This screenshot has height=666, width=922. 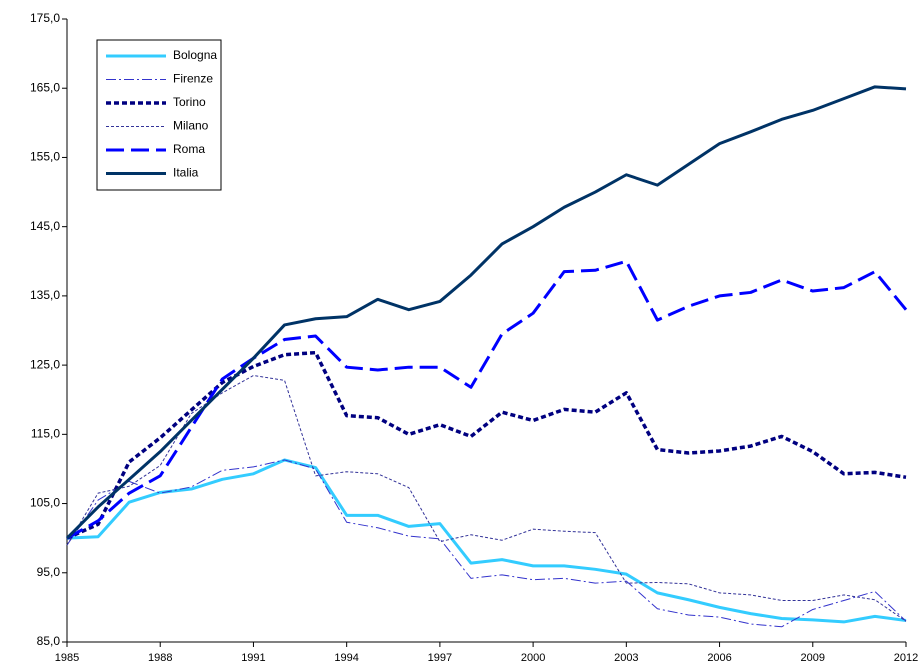 I want to click on legend-label: Torino, so click(x=189, y=102).